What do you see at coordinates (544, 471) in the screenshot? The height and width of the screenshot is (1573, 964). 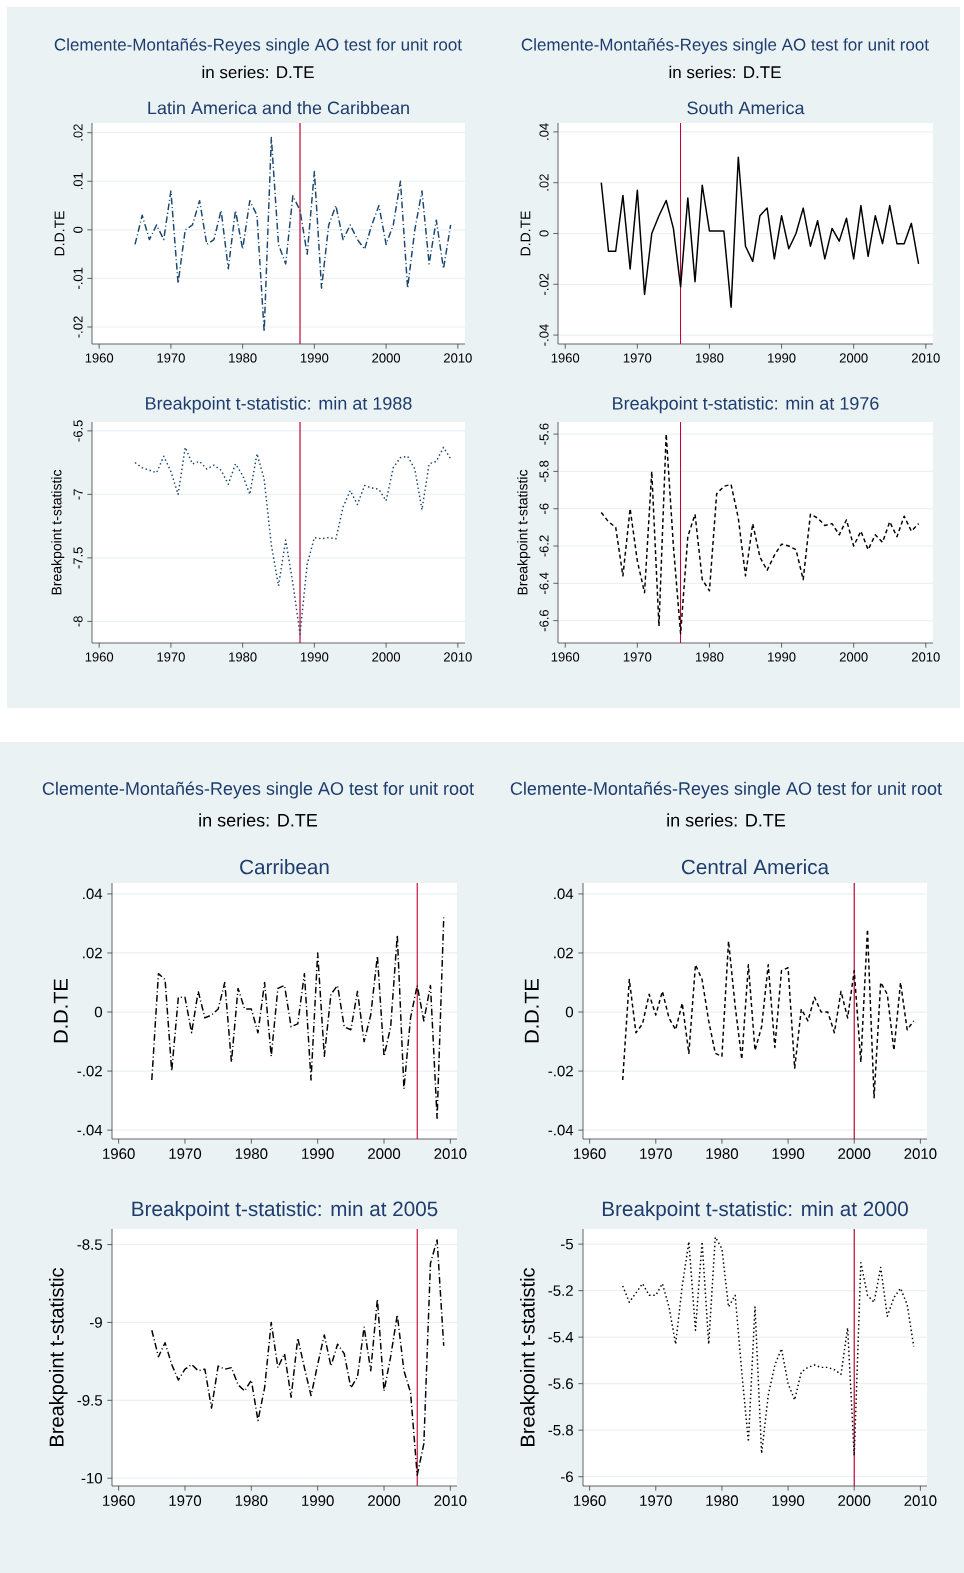 I see `y-tick-label: -5.8` at bounding box center [544, 471].